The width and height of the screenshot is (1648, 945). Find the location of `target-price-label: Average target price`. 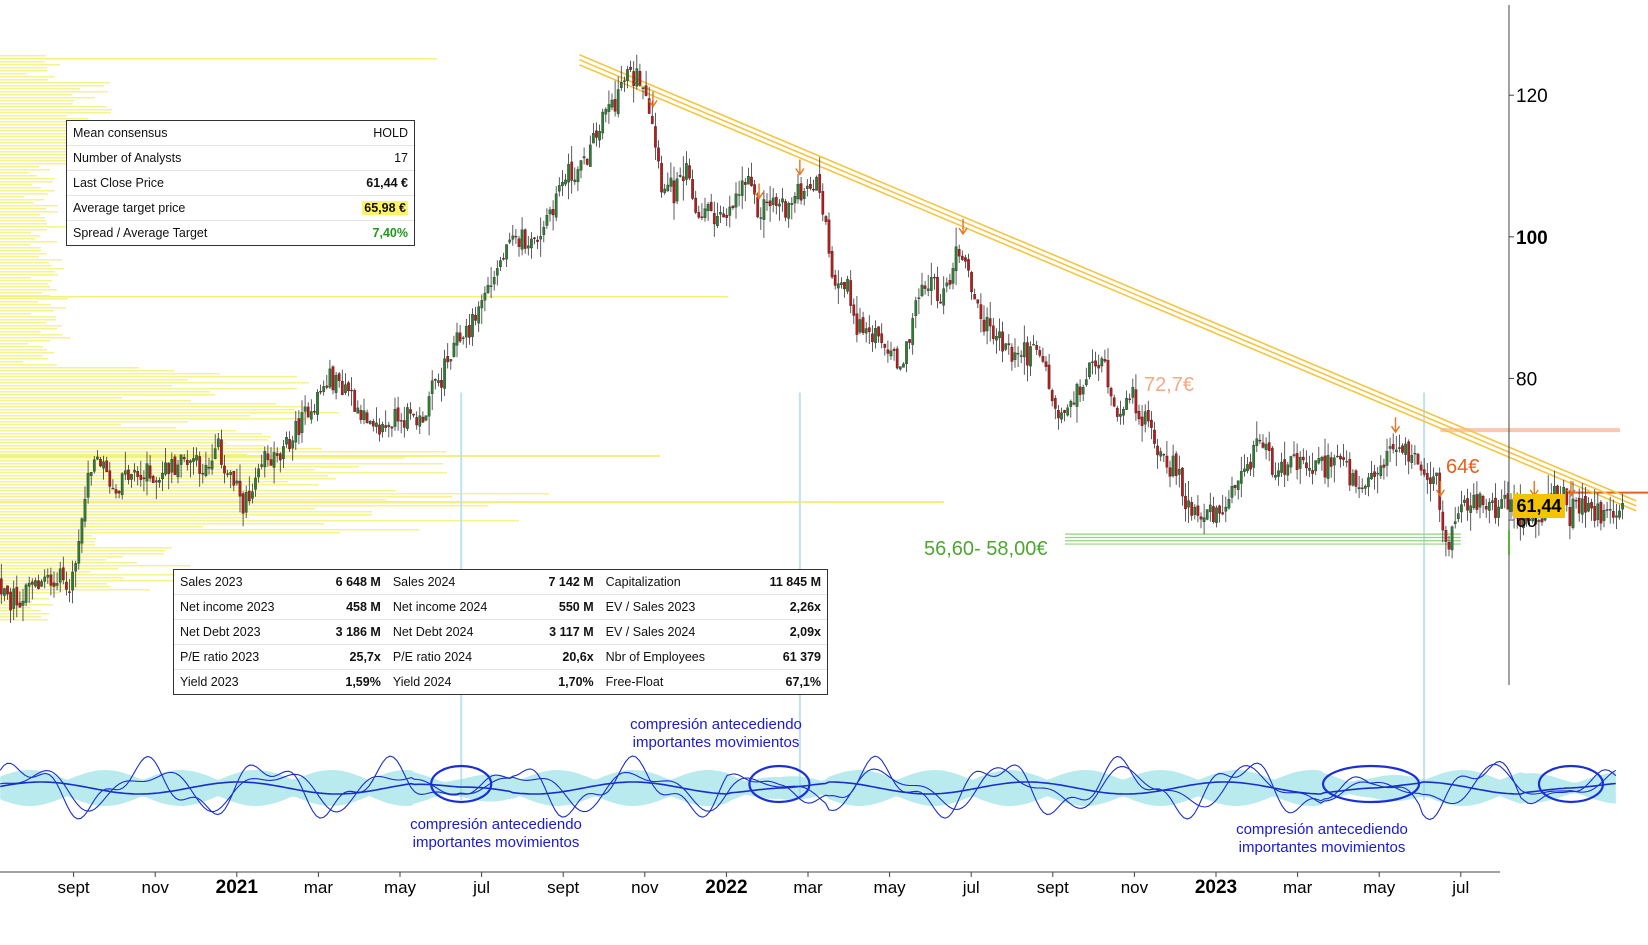

target-price-label: Average target price is located at coordinates (191, 208).